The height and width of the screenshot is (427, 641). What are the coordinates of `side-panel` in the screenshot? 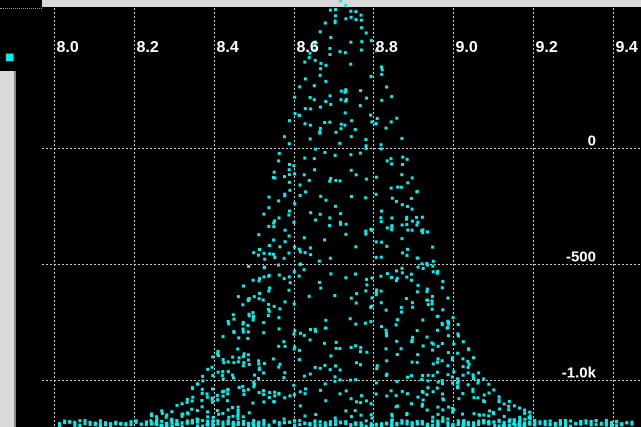 It's located at (8, 249).